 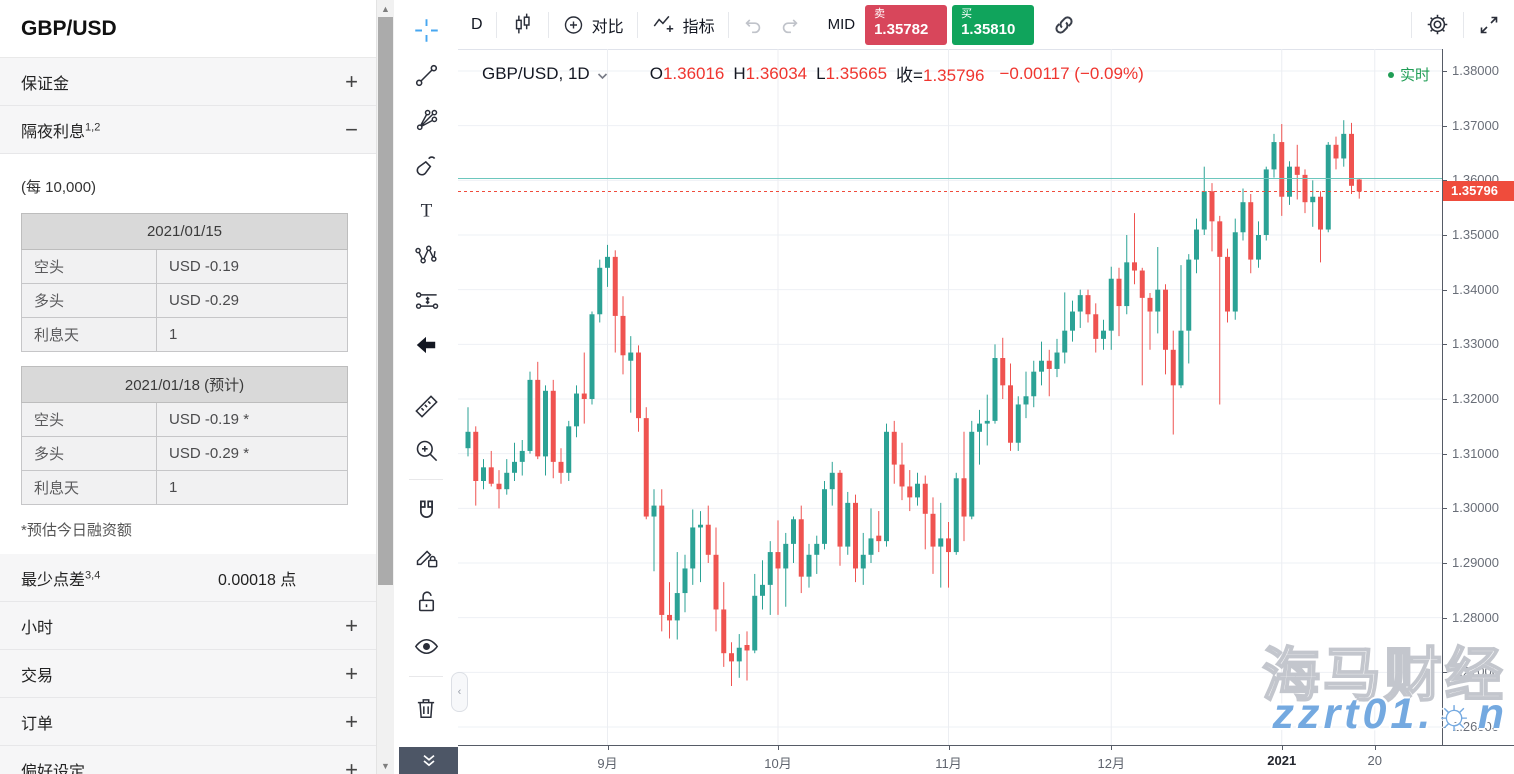 What do you see at coordinates (1437, 25) in the screenshot?
I see `settings-button` at bounding box center [1437, 25].